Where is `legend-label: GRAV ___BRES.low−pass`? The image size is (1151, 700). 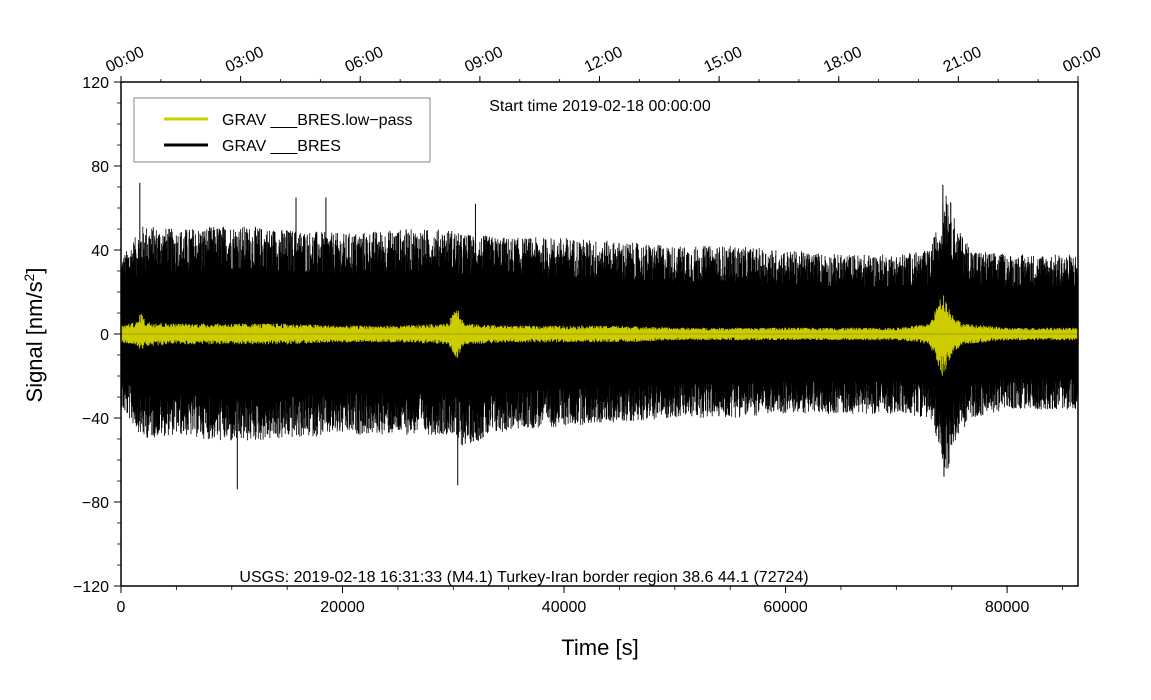 legend-label: GRAV ___BRES.low−pass is located at coordinates (317, 120).